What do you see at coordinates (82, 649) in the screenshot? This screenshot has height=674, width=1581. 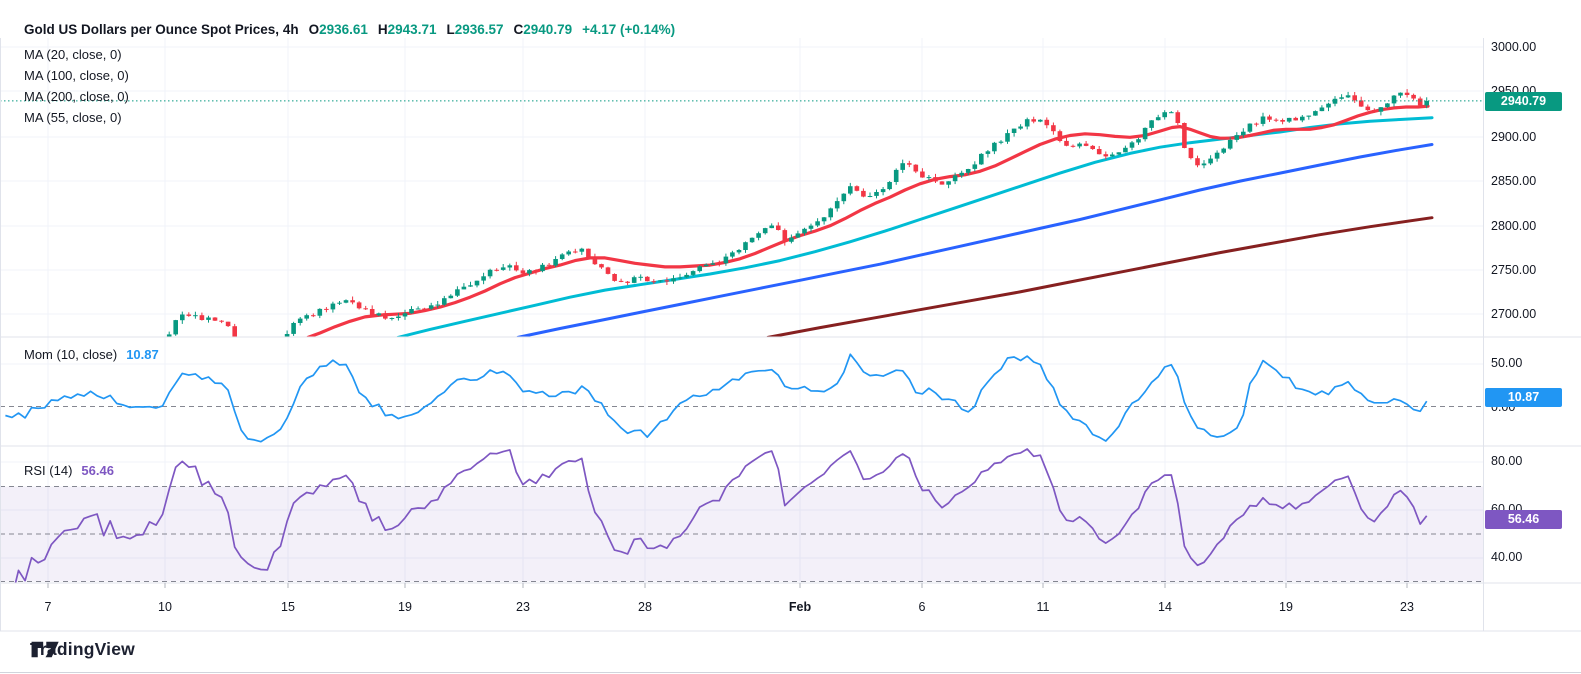 I see `tradingview-logo: TradingView` at bounding box center [82, 649].